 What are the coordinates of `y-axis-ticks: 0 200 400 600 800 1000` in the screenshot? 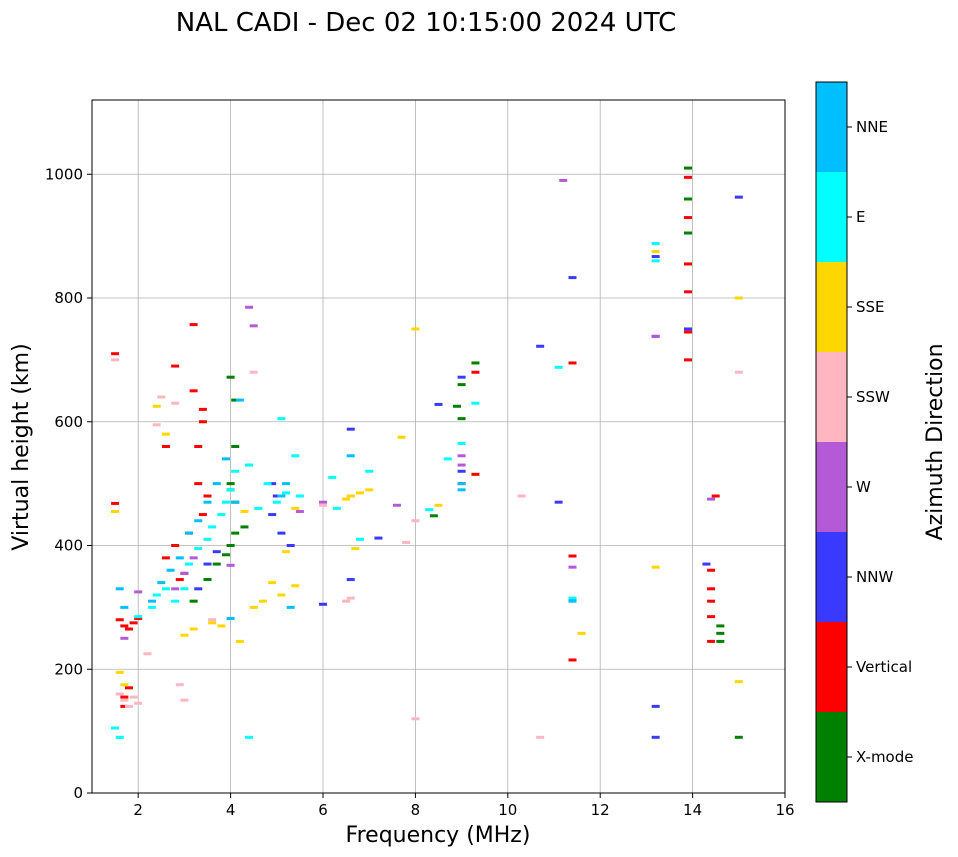 It's located at (68, 483).